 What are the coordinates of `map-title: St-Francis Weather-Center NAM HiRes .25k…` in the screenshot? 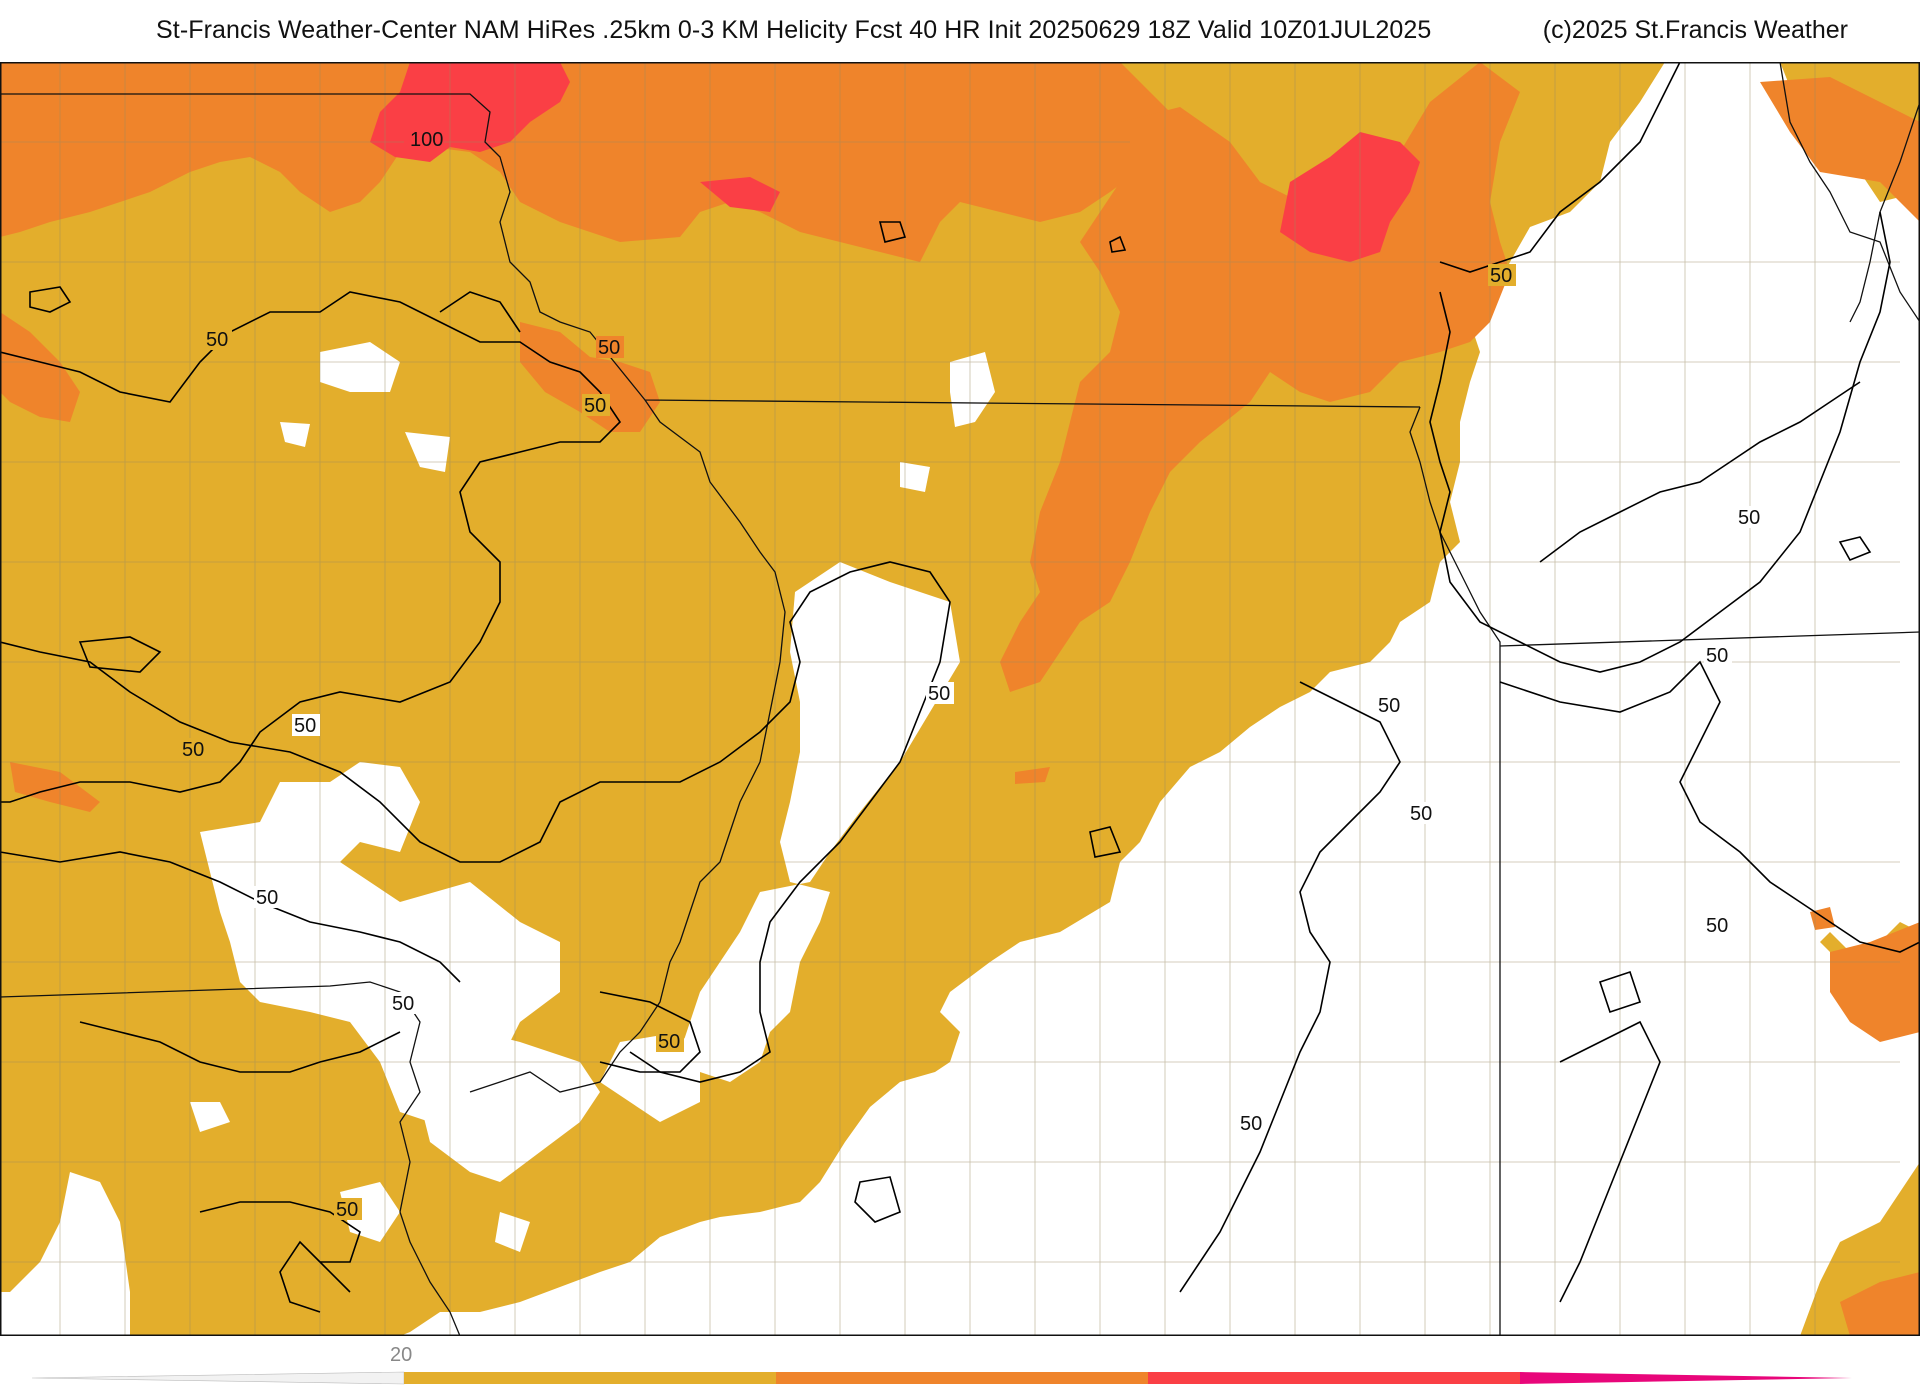 It's located at (794, 30).